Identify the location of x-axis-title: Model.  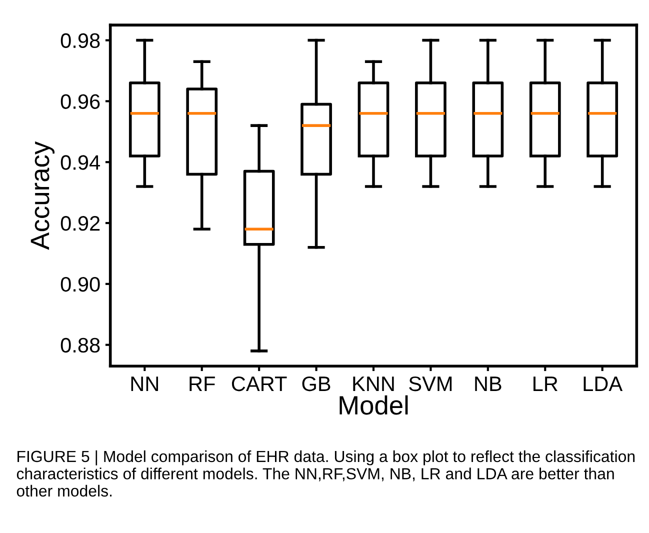
(374, 405).